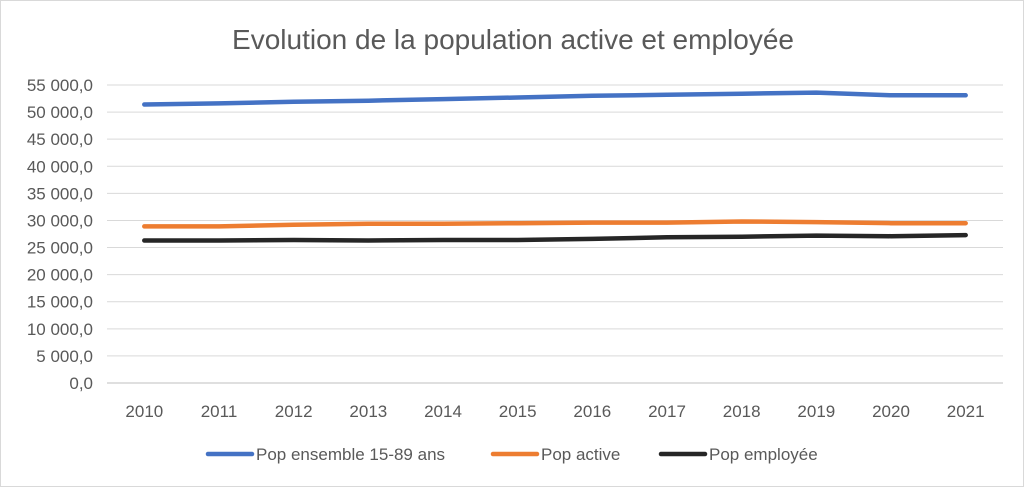  Describe the element at coordinates (60, 220) in the screenshot. I see `y-tick-label: 30 000,0` at that location.